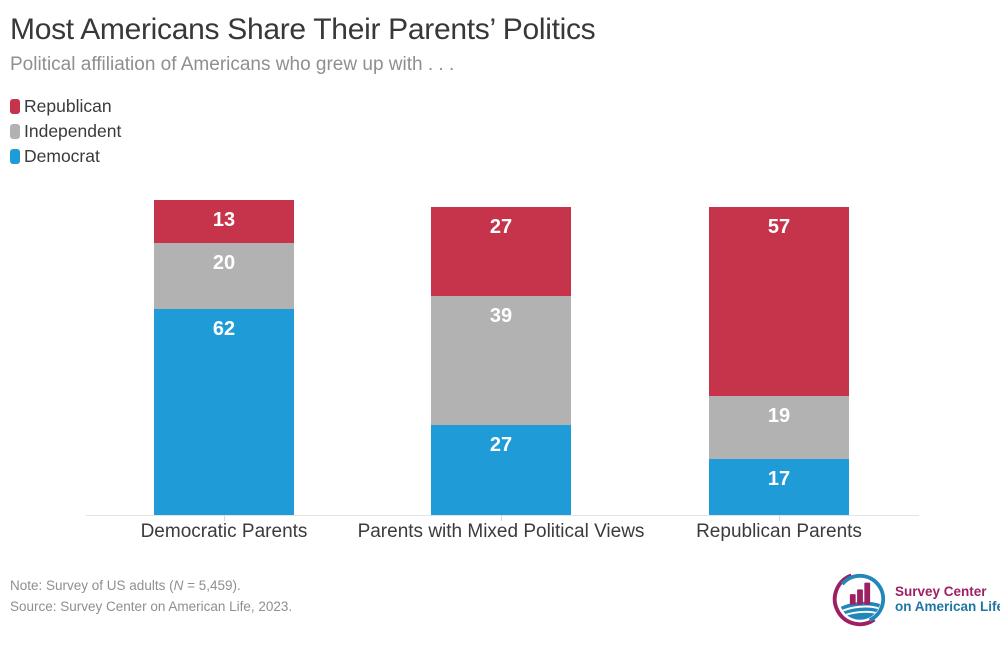 Image resolution: width=1000 pixels, height=650 pixels. What do you see at coordinates (224, 329) in the screenshot?
I see `segment-value-label: 62` at bounding box center [224, 329].